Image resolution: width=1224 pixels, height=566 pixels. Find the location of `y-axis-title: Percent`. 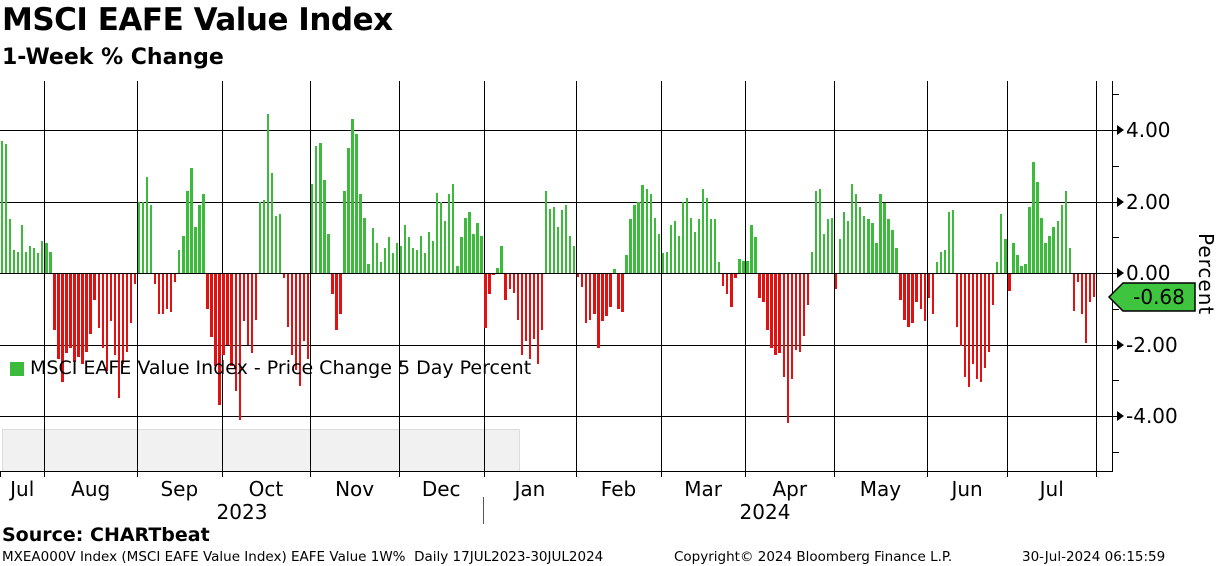

y-axis-title: Percent is located at coordinates (1206, 274).